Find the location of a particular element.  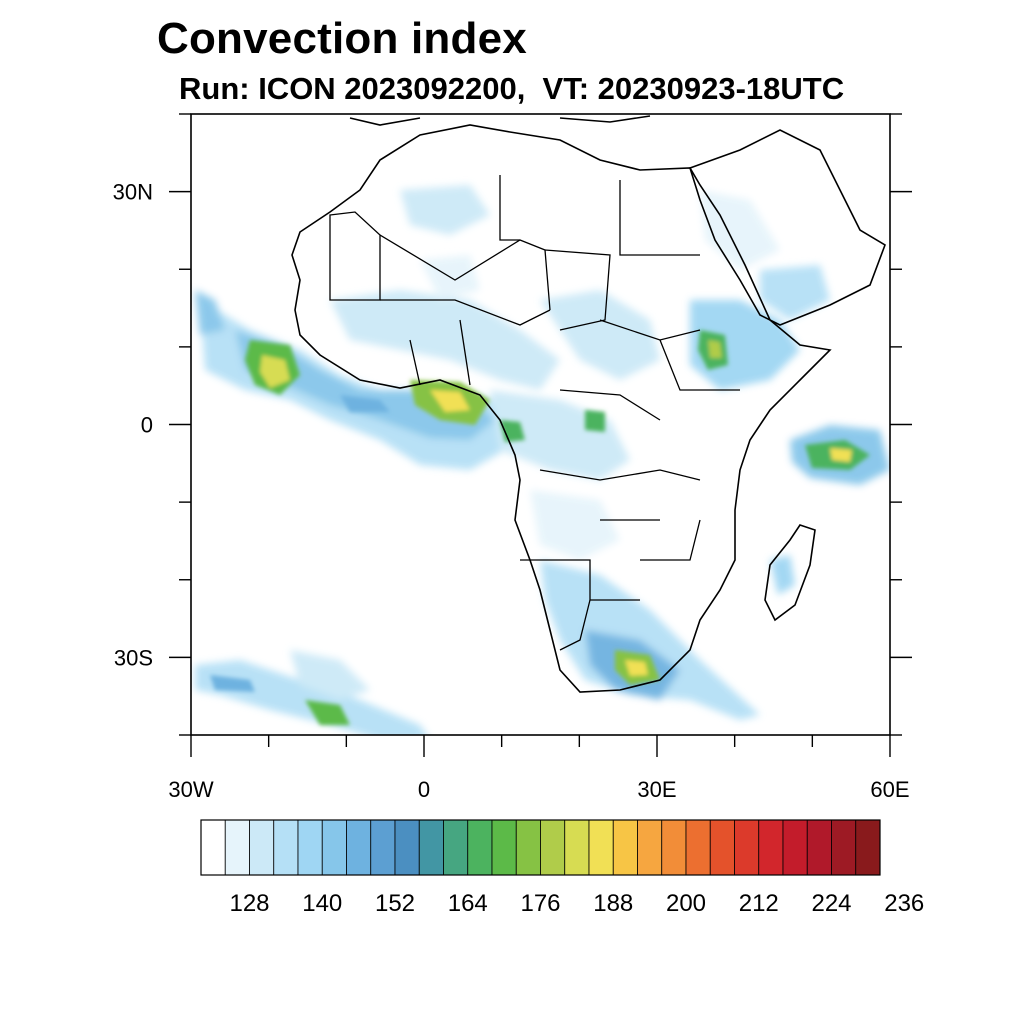

chart-title: Convection index is located at coordinates (342, 38).